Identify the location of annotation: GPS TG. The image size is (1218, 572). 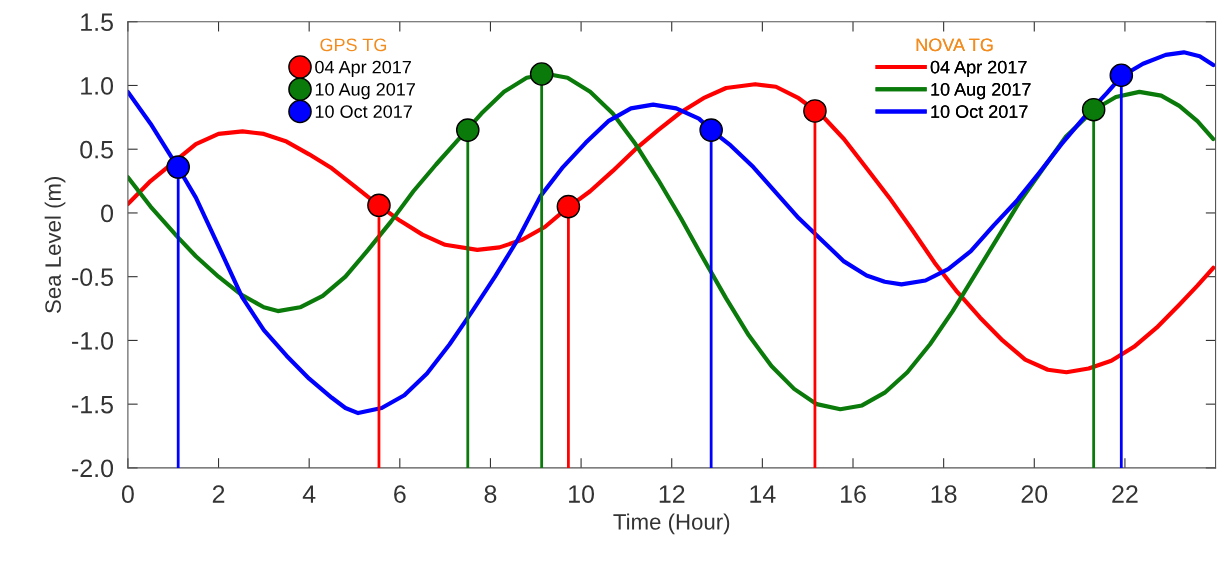
(353, 45).